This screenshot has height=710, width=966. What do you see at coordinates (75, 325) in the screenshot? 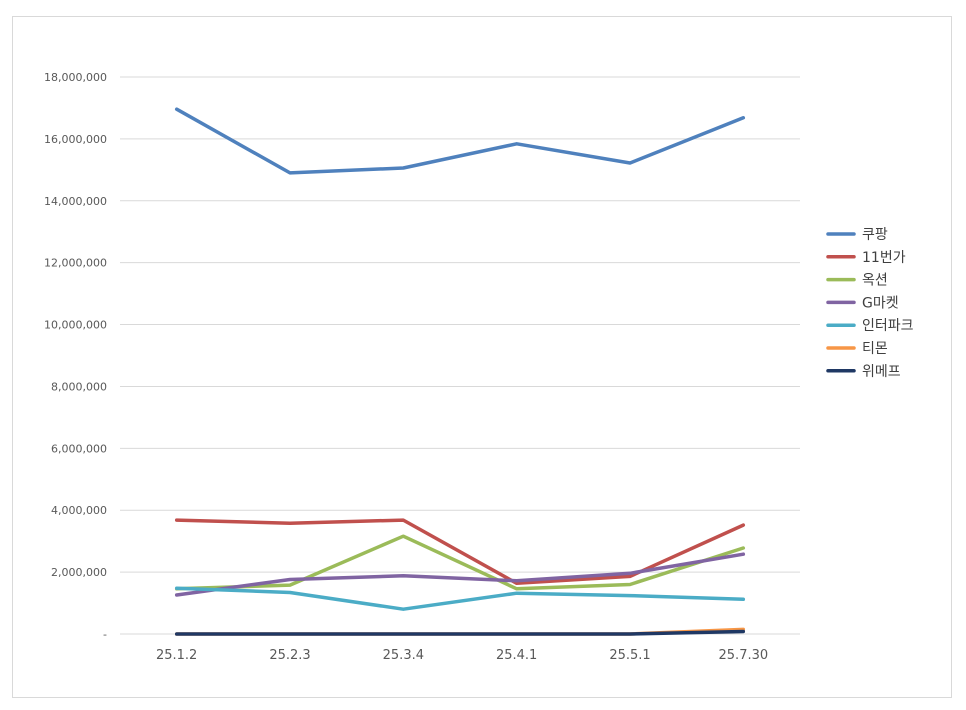
I see `y-tick-label: 10,000,000` at bounding box center [75, 325].